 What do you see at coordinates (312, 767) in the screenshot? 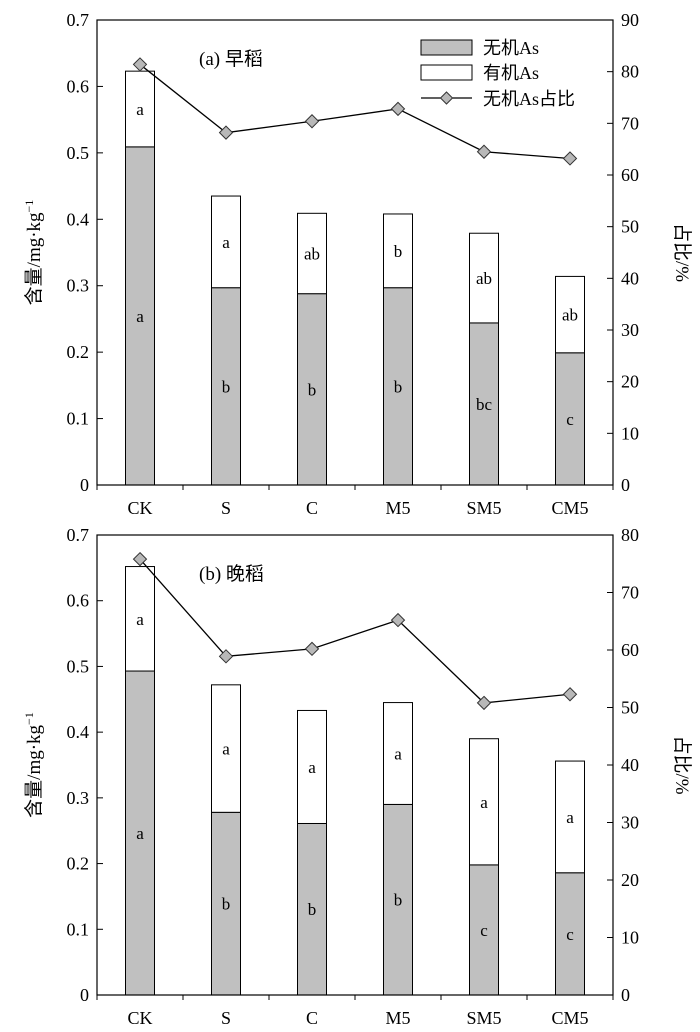
I see `label-organic-C: a` at bounding box center [312, 767].